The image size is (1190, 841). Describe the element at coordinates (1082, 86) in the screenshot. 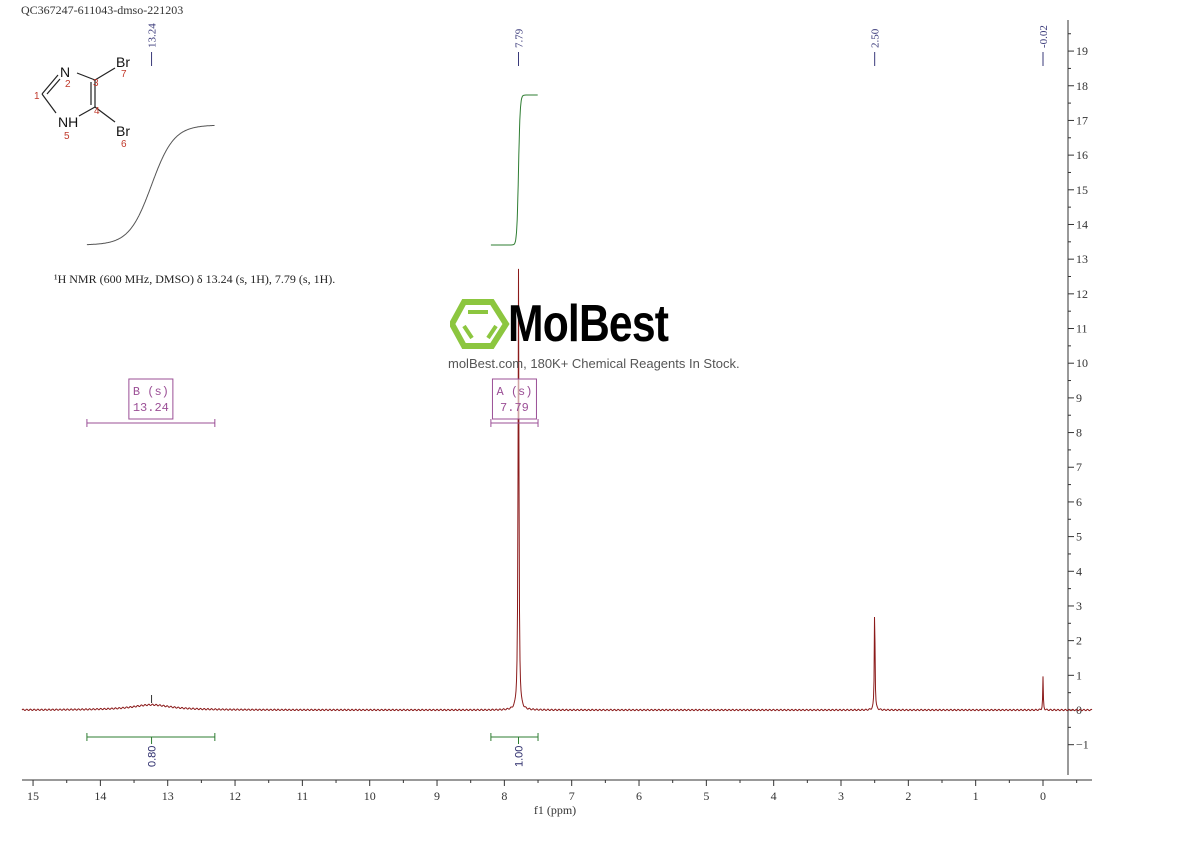

I see `y-tick-label: 18` at that location.